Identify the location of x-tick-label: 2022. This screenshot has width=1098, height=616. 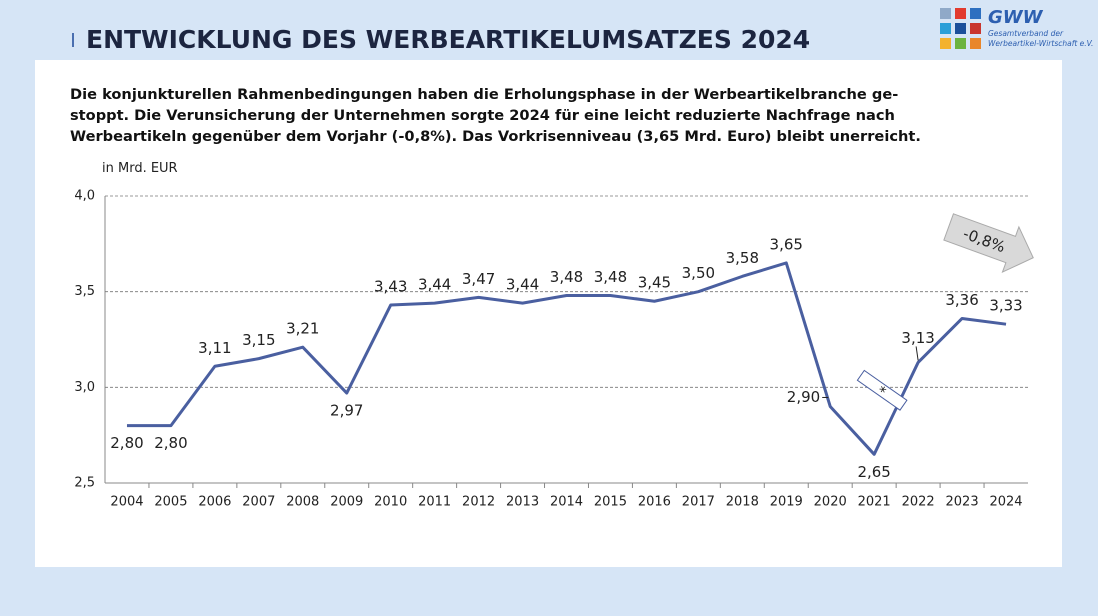
(918, 502).